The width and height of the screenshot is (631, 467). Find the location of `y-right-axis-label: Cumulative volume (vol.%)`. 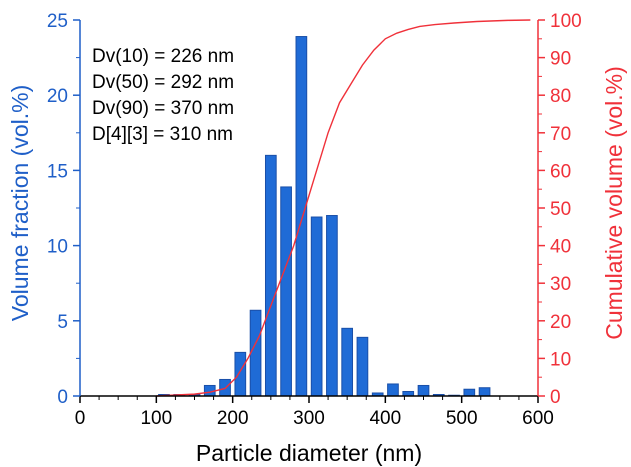

y-right-axis-label: Cumulative volume (vol.%) is located at coordinates (614, 203).